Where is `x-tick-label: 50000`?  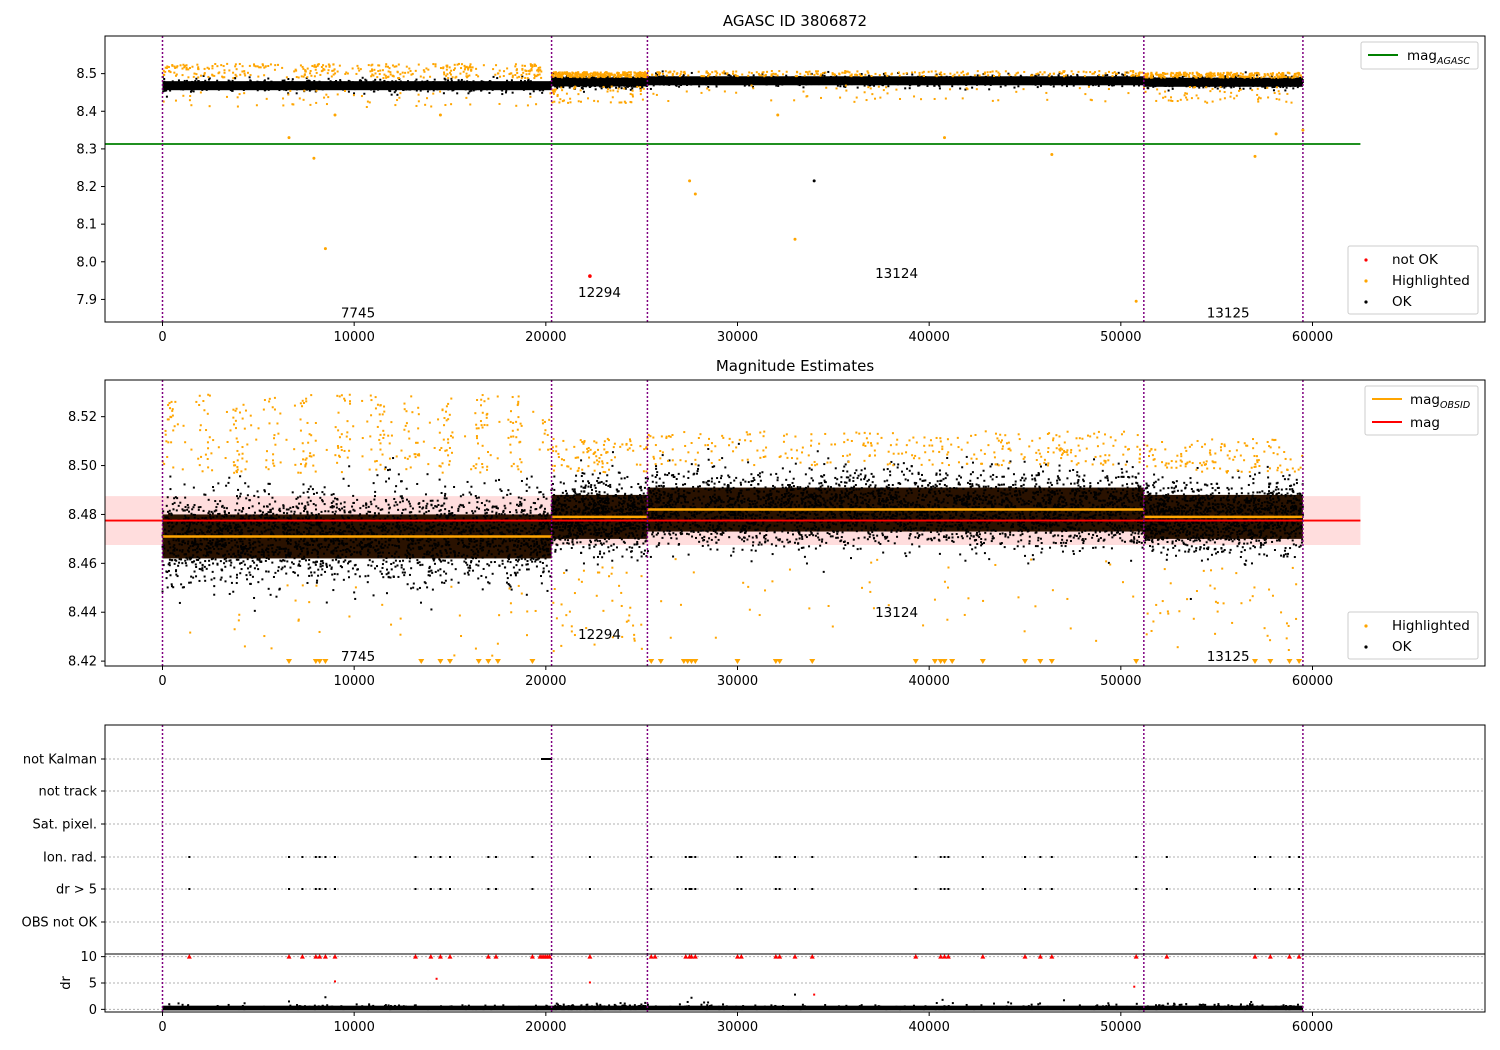
x-tick-label: 50000 is located at coordinates (1120, 337).